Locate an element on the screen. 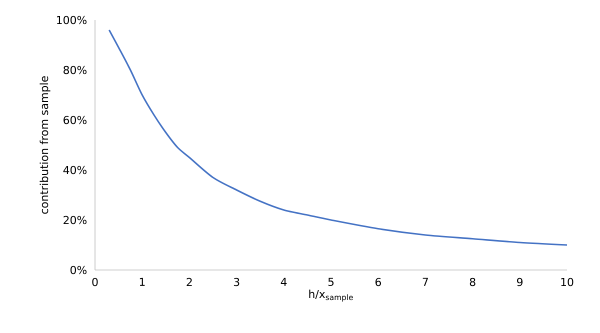  x-tick-label: 2 is located at coordinates (189, 282).